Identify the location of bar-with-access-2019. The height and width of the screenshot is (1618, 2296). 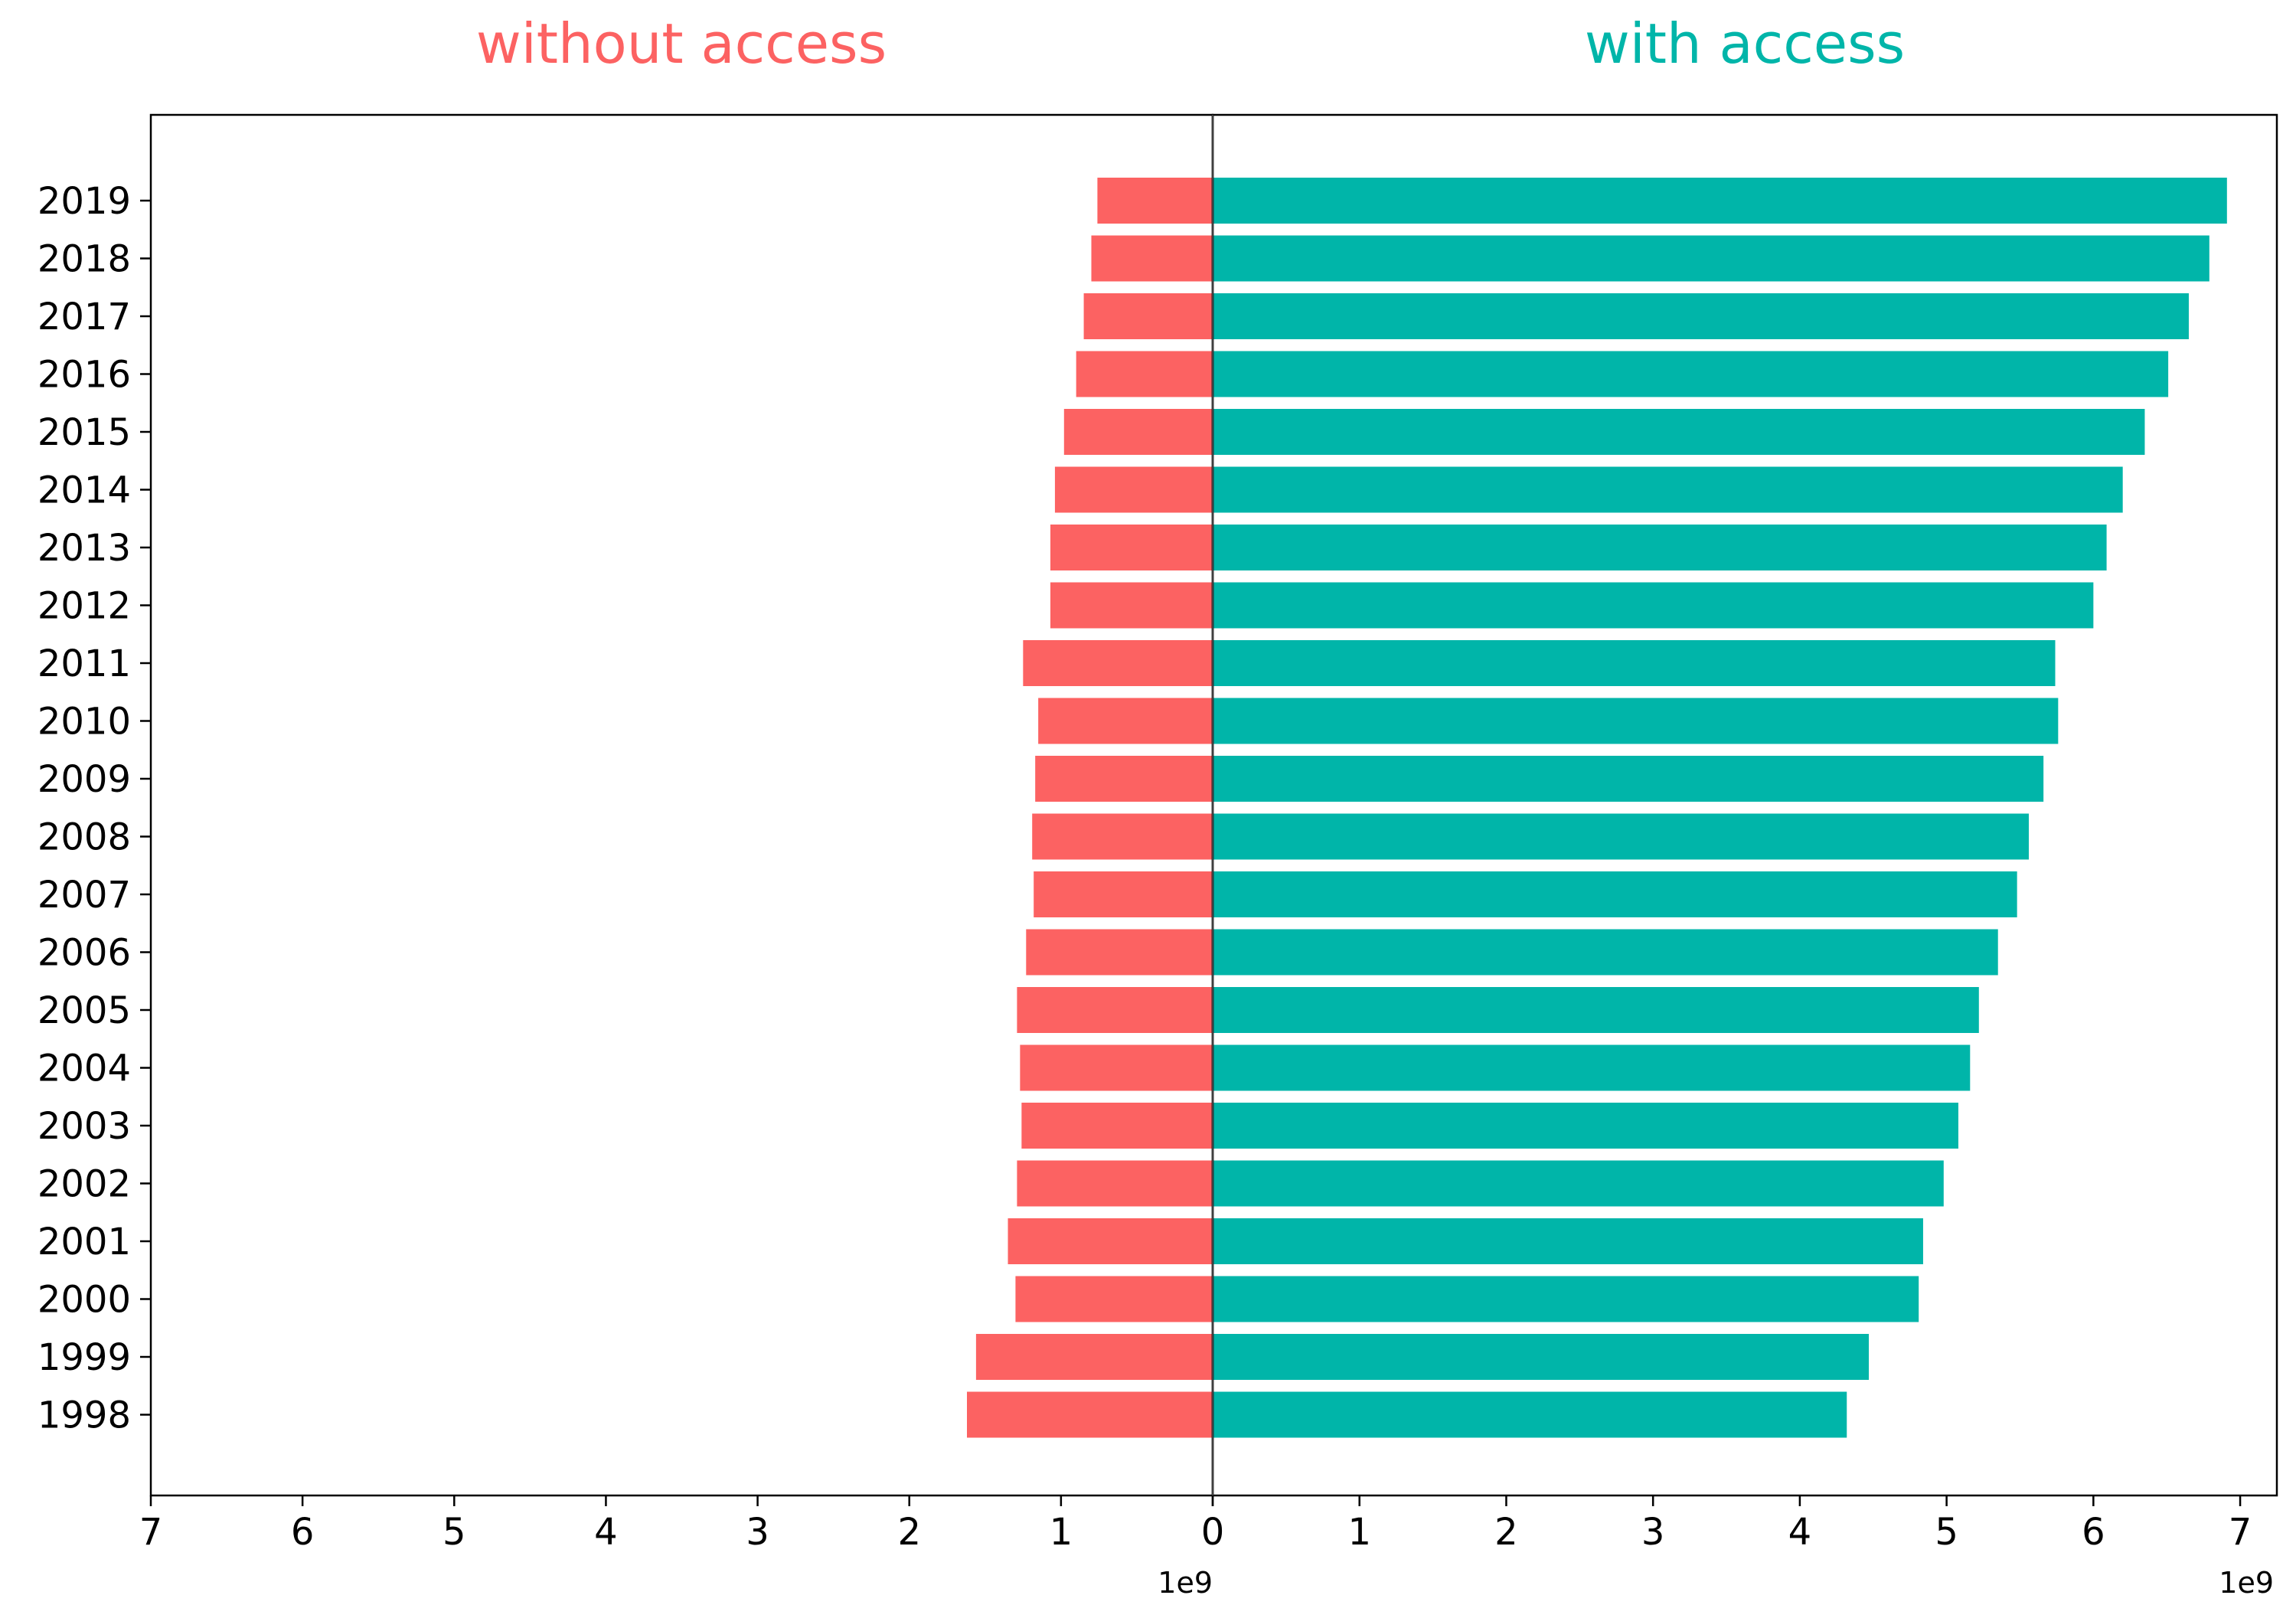
(1720, 201).